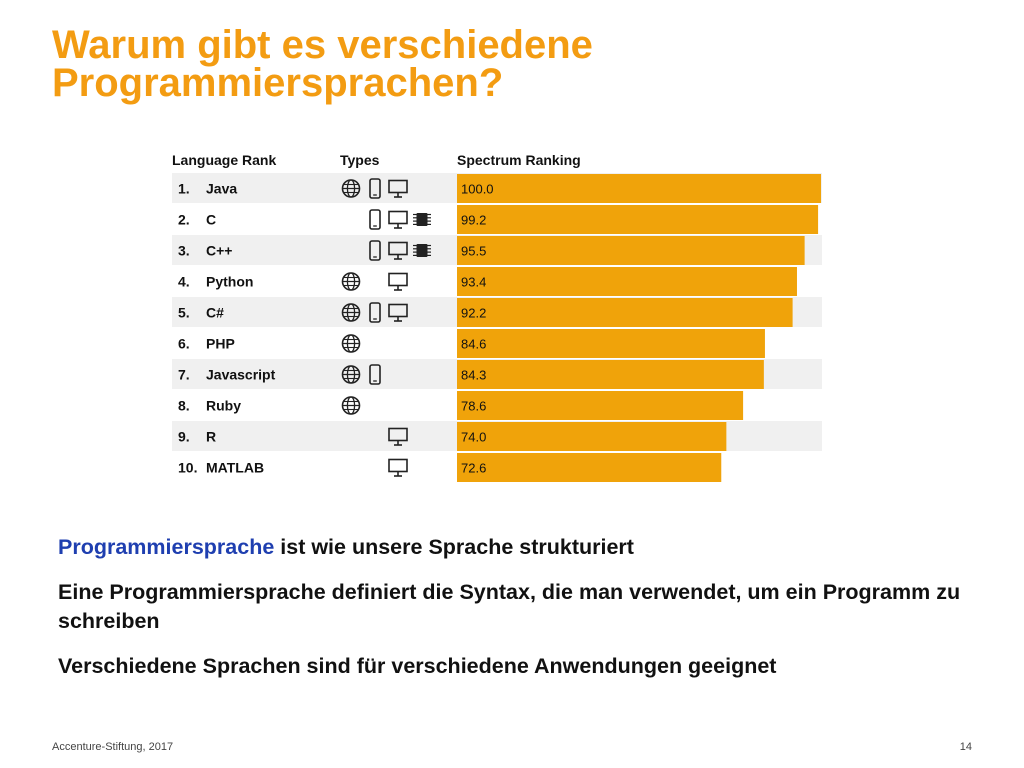 This screenshot has width=1024, height=768. I want to click on slide-title-line-2: Programmiersprachen?, so click(278, 83).